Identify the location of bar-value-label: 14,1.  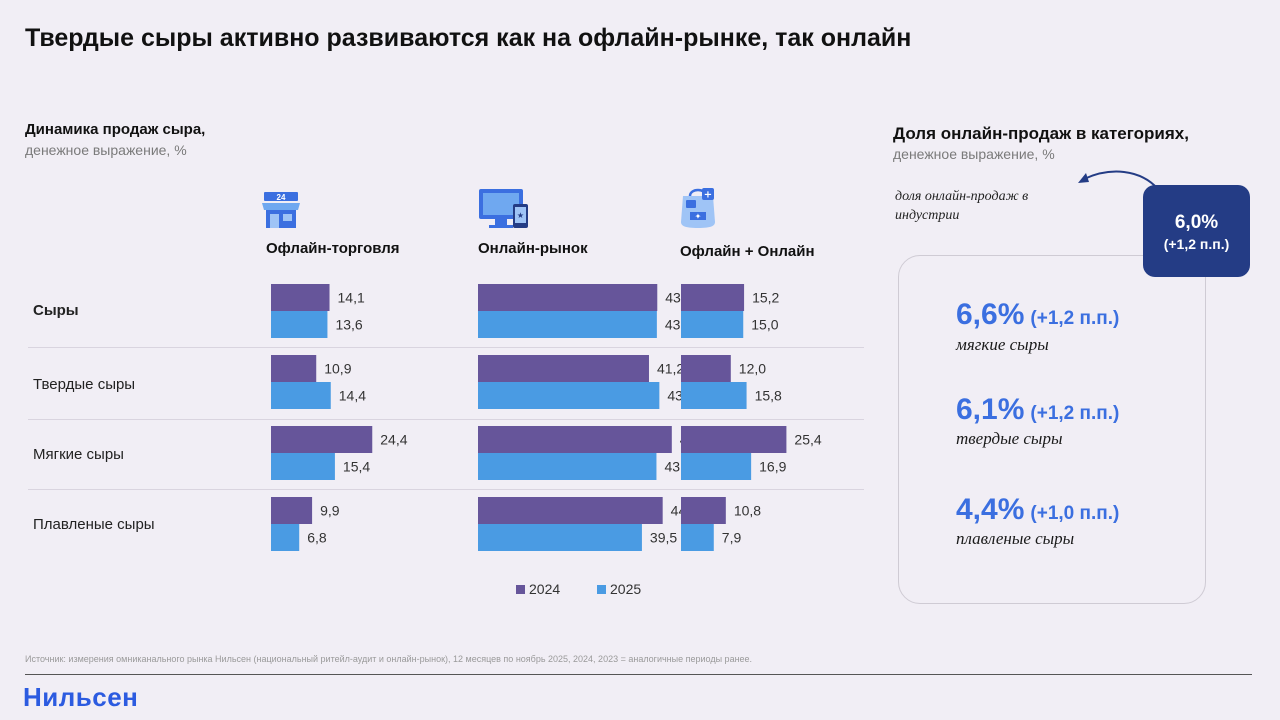
(351, 298).